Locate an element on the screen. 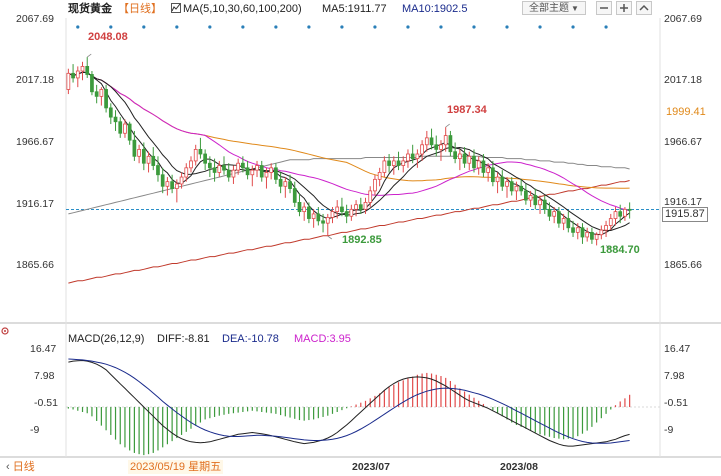  macd-legend-label: MACD(26,12,9) is located at coordinates (106, 339).